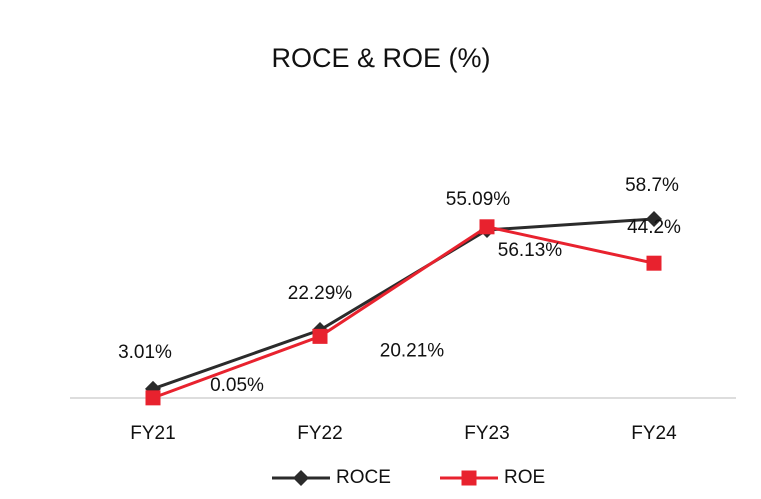 Image resolution: width=761 pixels, height=499 pixels. What do you see at coordinates (363, 477) in the screenshot?
I see `legend-label: ROCE` at bounding box center [363, 477].